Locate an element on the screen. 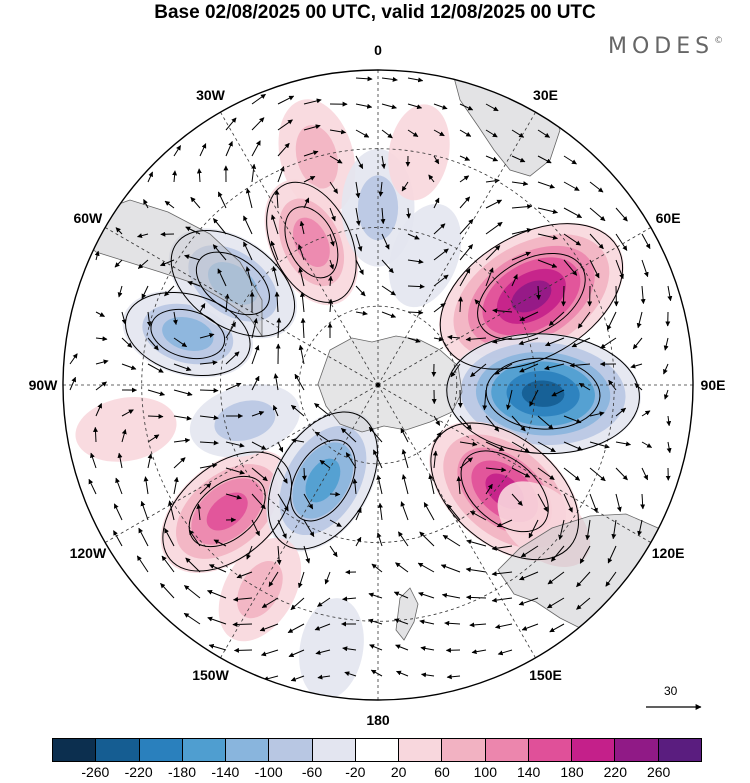 This screenshot has width=750, height=783. colorbar-tick-label: 60 is located at coordinates (442, 772).